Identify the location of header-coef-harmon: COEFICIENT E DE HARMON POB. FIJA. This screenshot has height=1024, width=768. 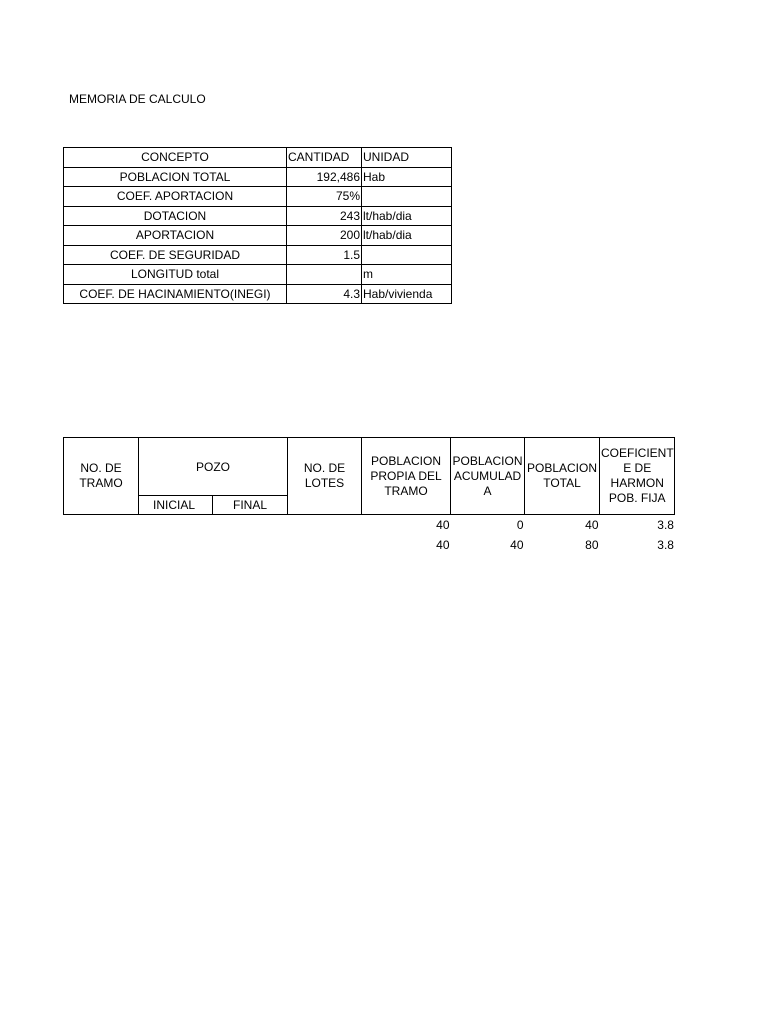
(637, 476).